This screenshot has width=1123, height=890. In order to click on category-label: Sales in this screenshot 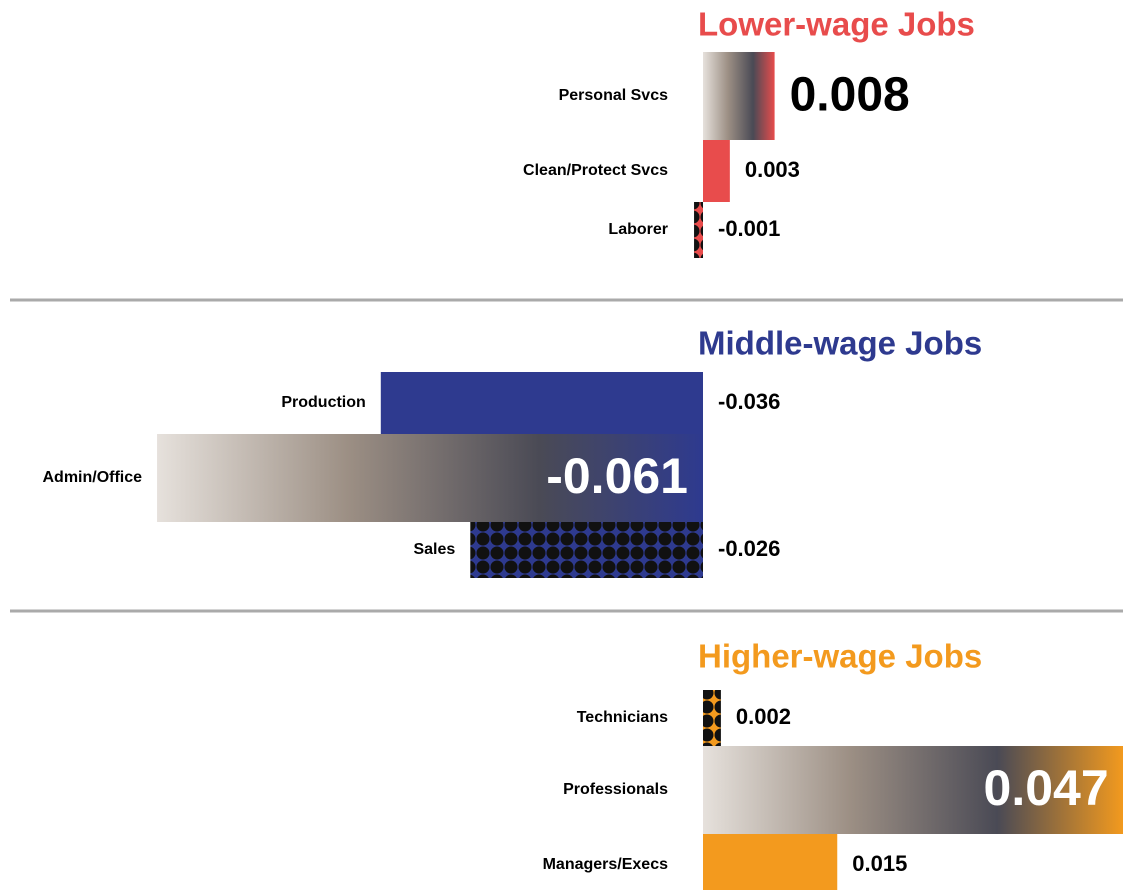, I will do `click(434, 549)`.